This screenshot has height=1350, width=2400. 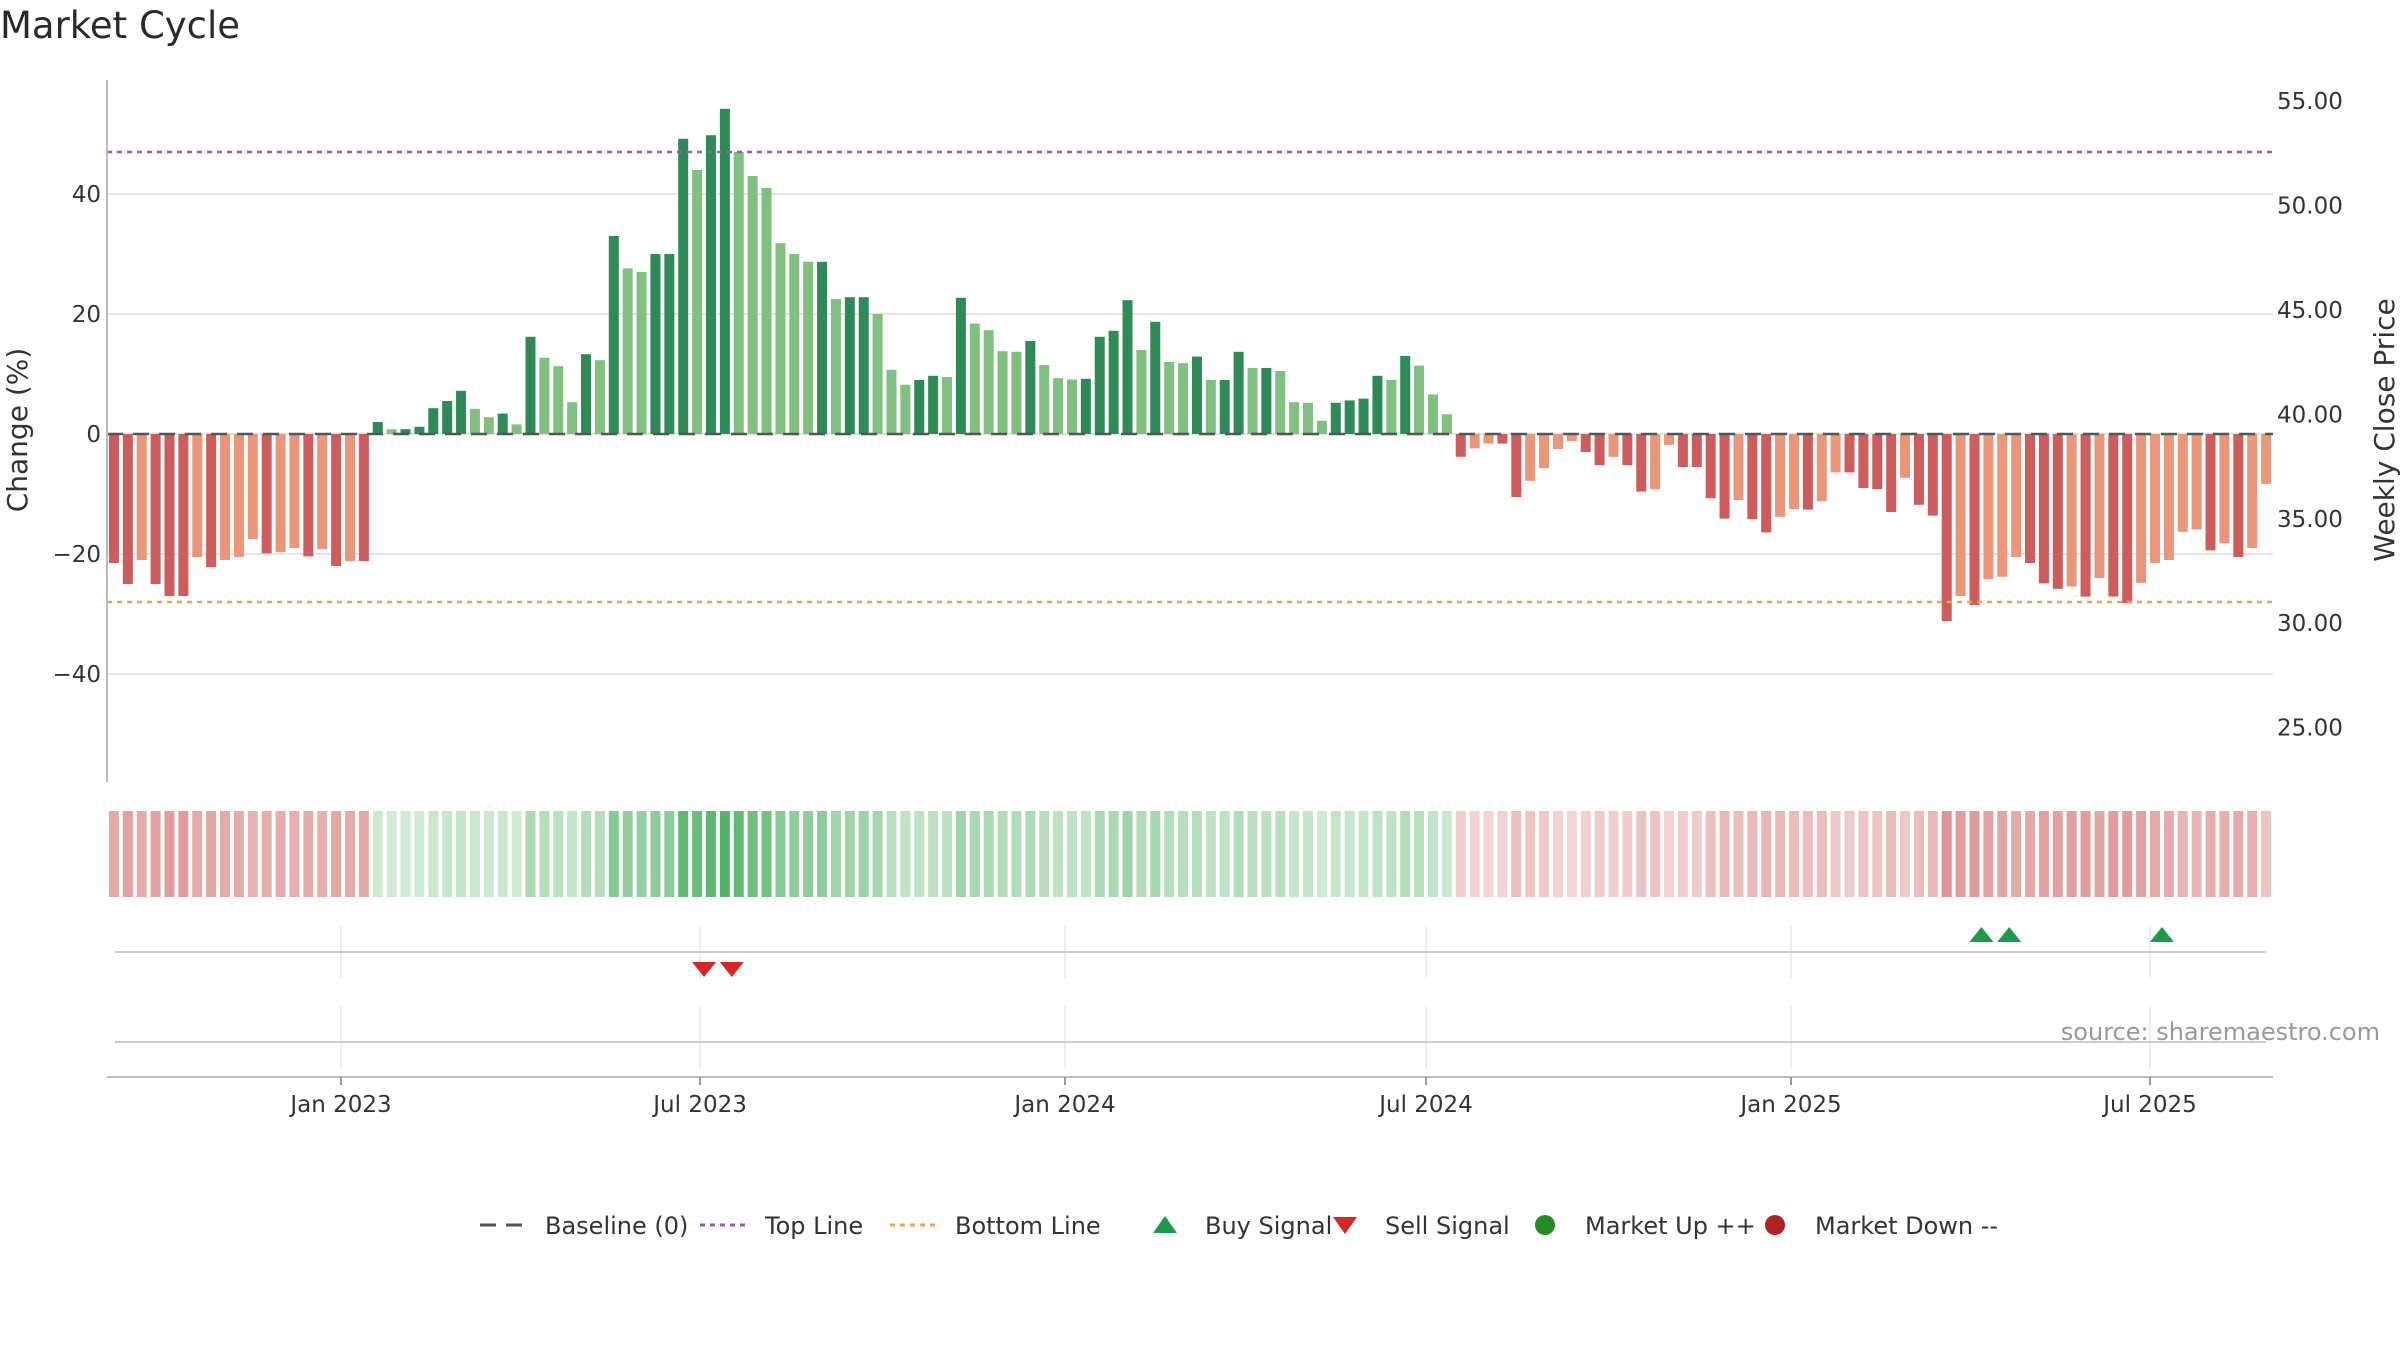 What do you see at coordinates (1425, 1105) in the screenshot?
I see `x-tick-label: Jul 2024` at bounding box center [1425, 1105].